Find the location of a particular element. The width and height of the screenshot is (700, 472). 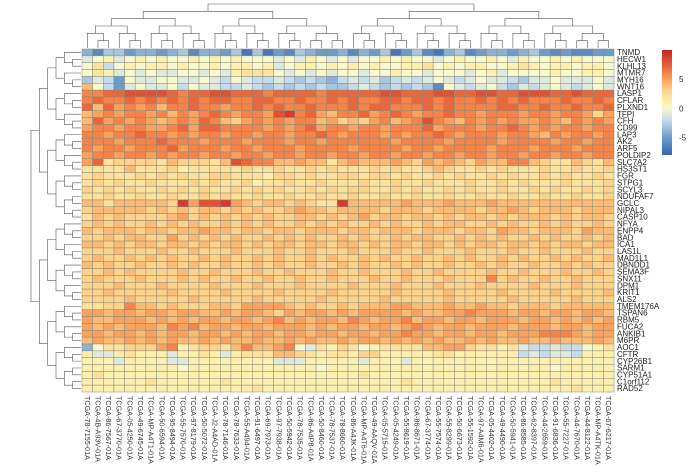

row-label: SCYL3 is located at coordinates (630, 189).